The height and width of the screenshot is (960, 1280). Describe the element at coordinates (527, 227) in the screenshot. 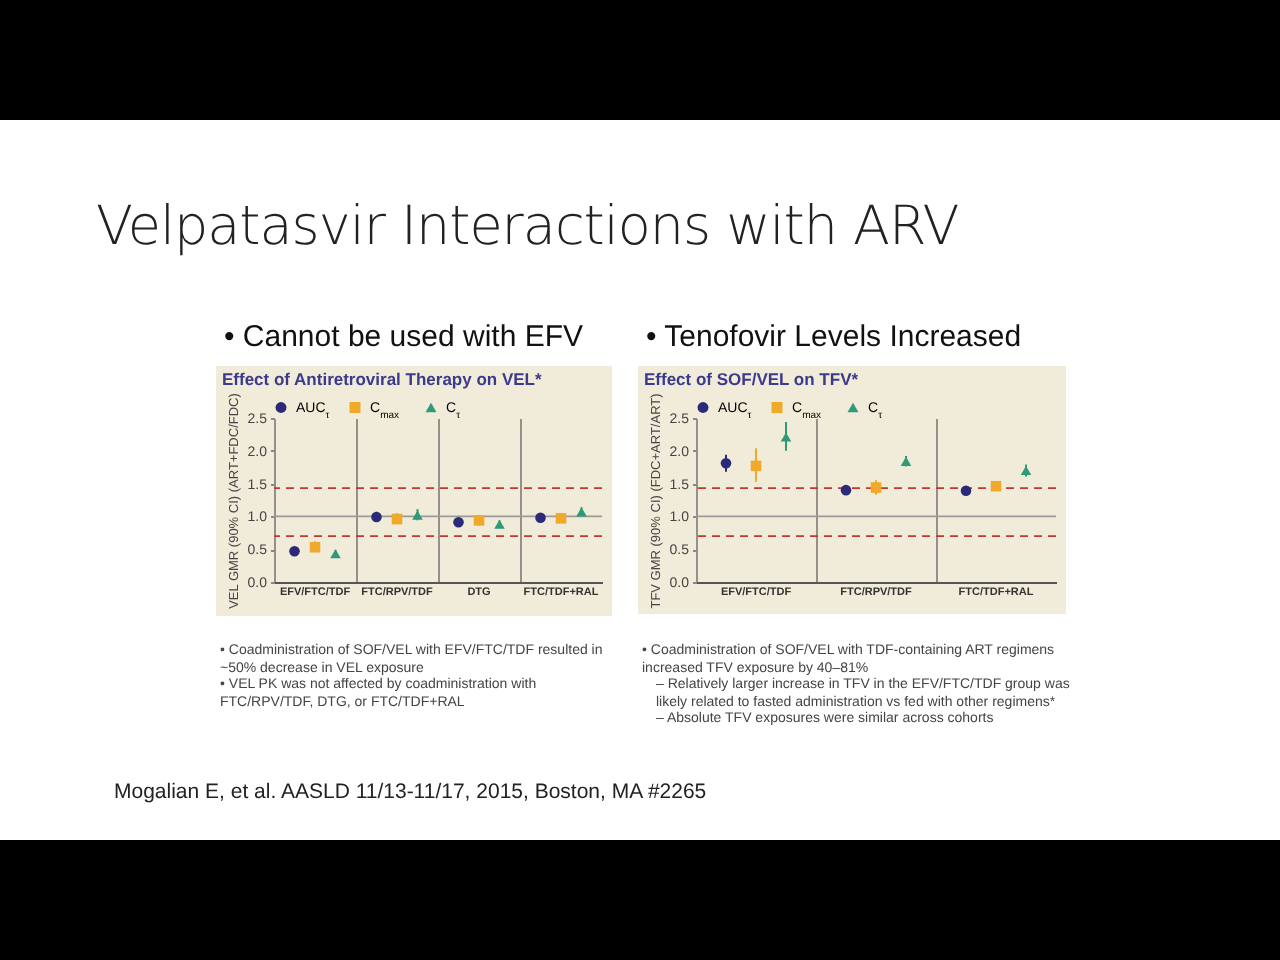

I see `text: Velpatasvir Interactions with ARV` at that location.